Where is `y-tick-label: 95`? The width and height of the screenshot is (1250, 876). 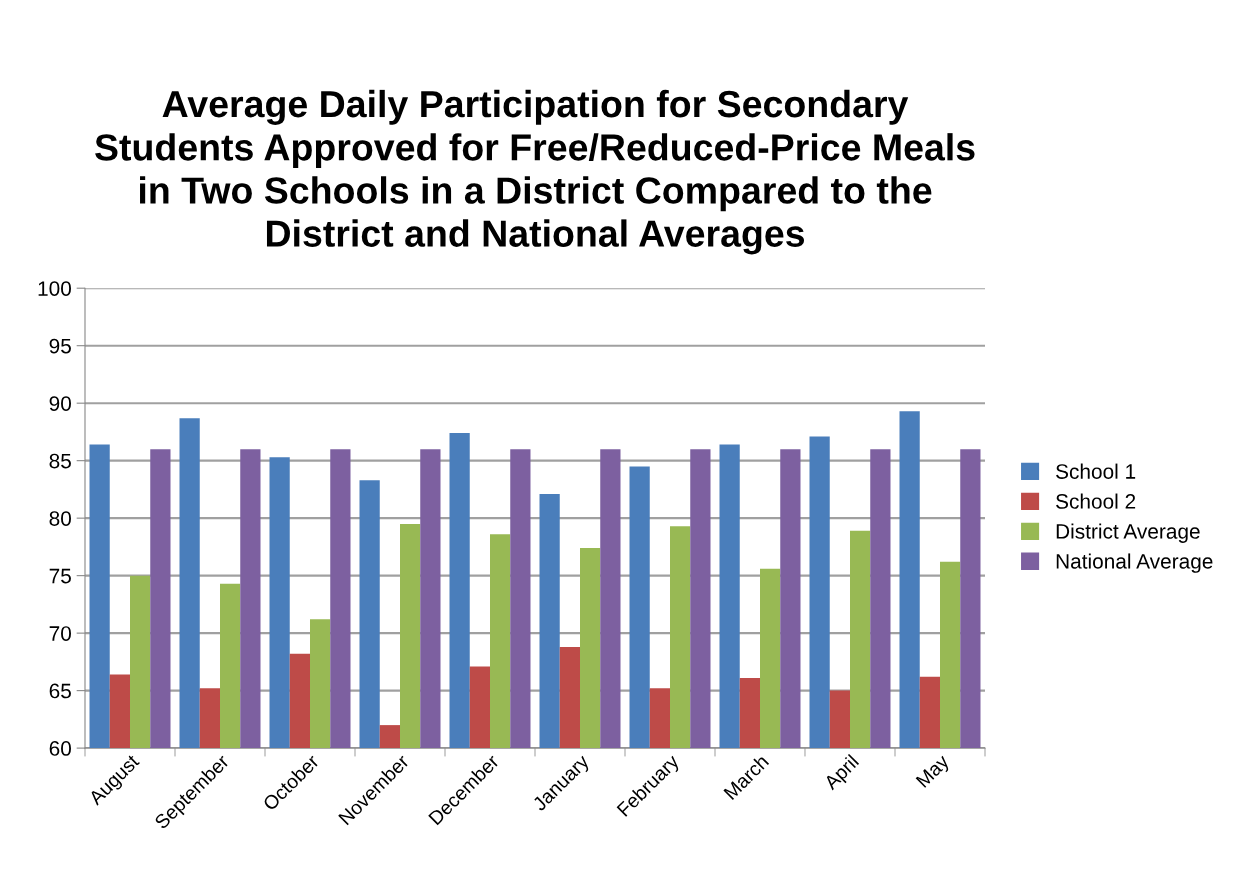 y-tick-label: 95 is located at coordinates (60, 346).